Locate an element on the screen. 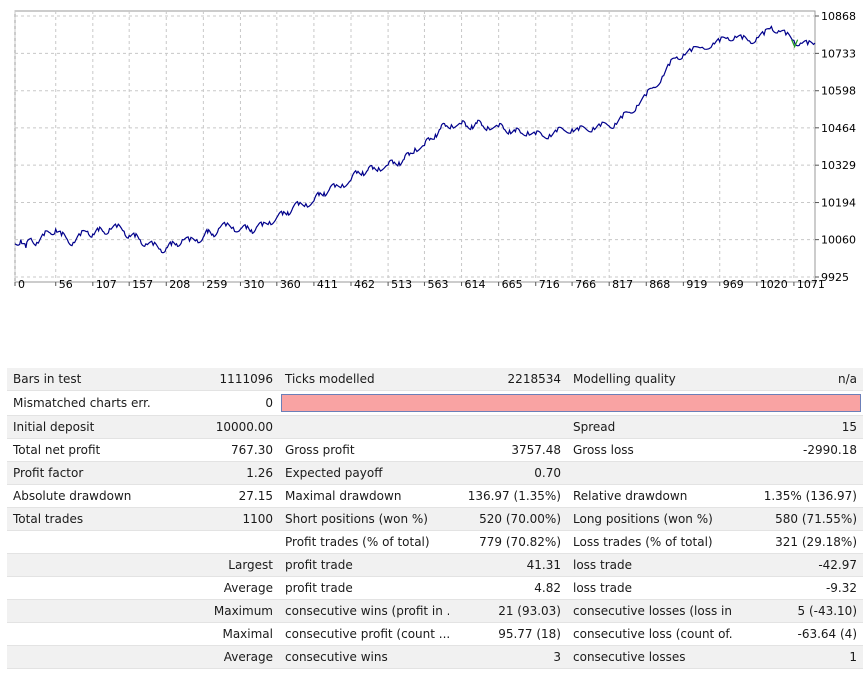 The image size is (865, 675). y-tick-label: 10329 is located at coordinates (838, 165).